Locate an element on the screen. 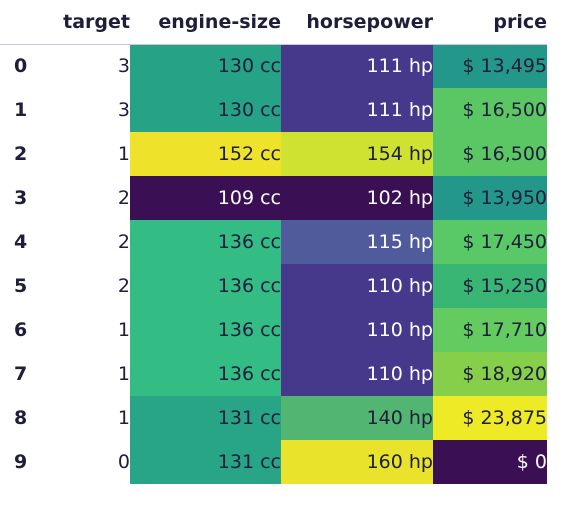 Image resolution: width=574 pixels, height=514 pixels. table-row: 3 2 109 cc 102 hp $ 13,950 is located at coordinates (273, 198).